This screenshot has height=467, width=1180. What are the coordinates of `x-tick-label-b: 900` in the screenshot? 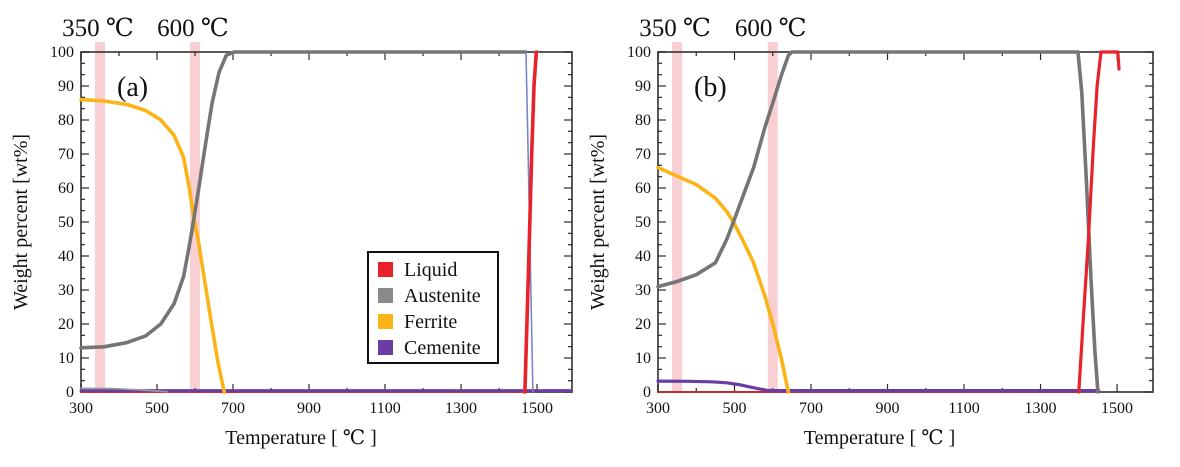 It's located at (888, 408).